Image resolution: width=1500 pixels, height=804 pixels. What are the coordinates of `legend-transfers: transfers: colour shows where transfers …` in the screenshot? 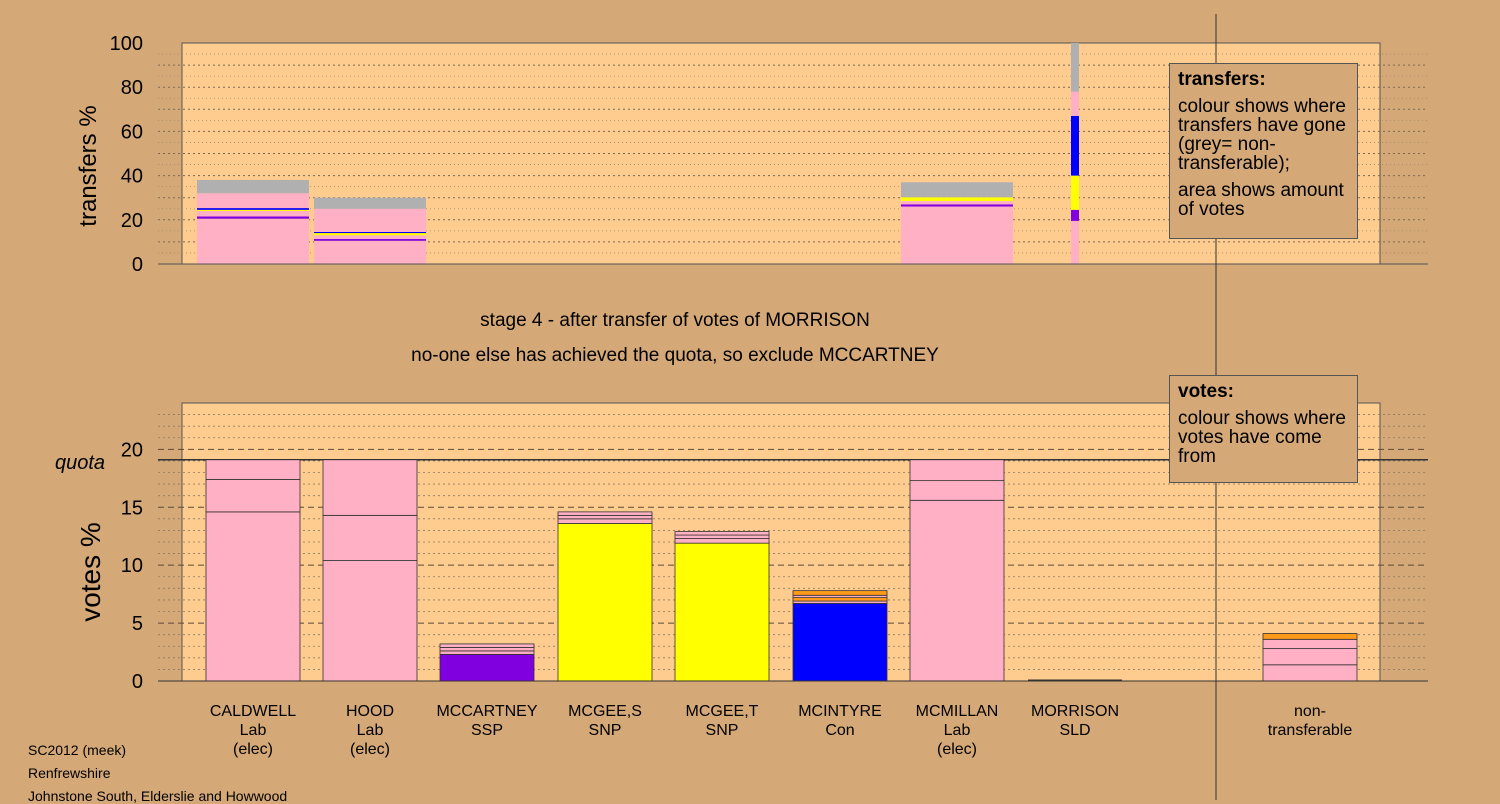 It's located at (1263, 151).